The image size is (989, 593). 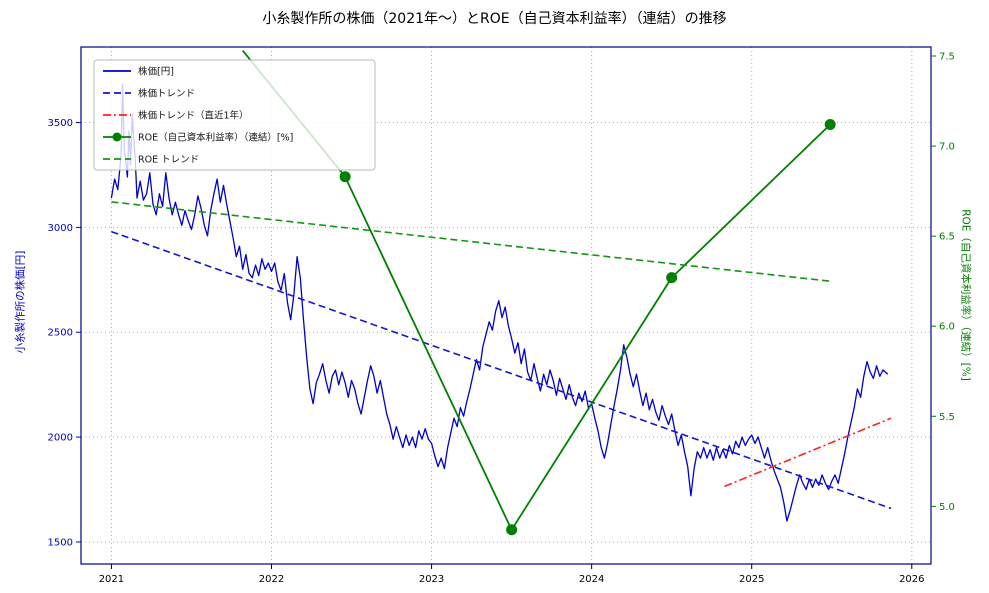 What do you see at coordinates (60, 438) in the screenshot?
I see `y-left-tick-label: 2000` at bounding box center [60, 438].